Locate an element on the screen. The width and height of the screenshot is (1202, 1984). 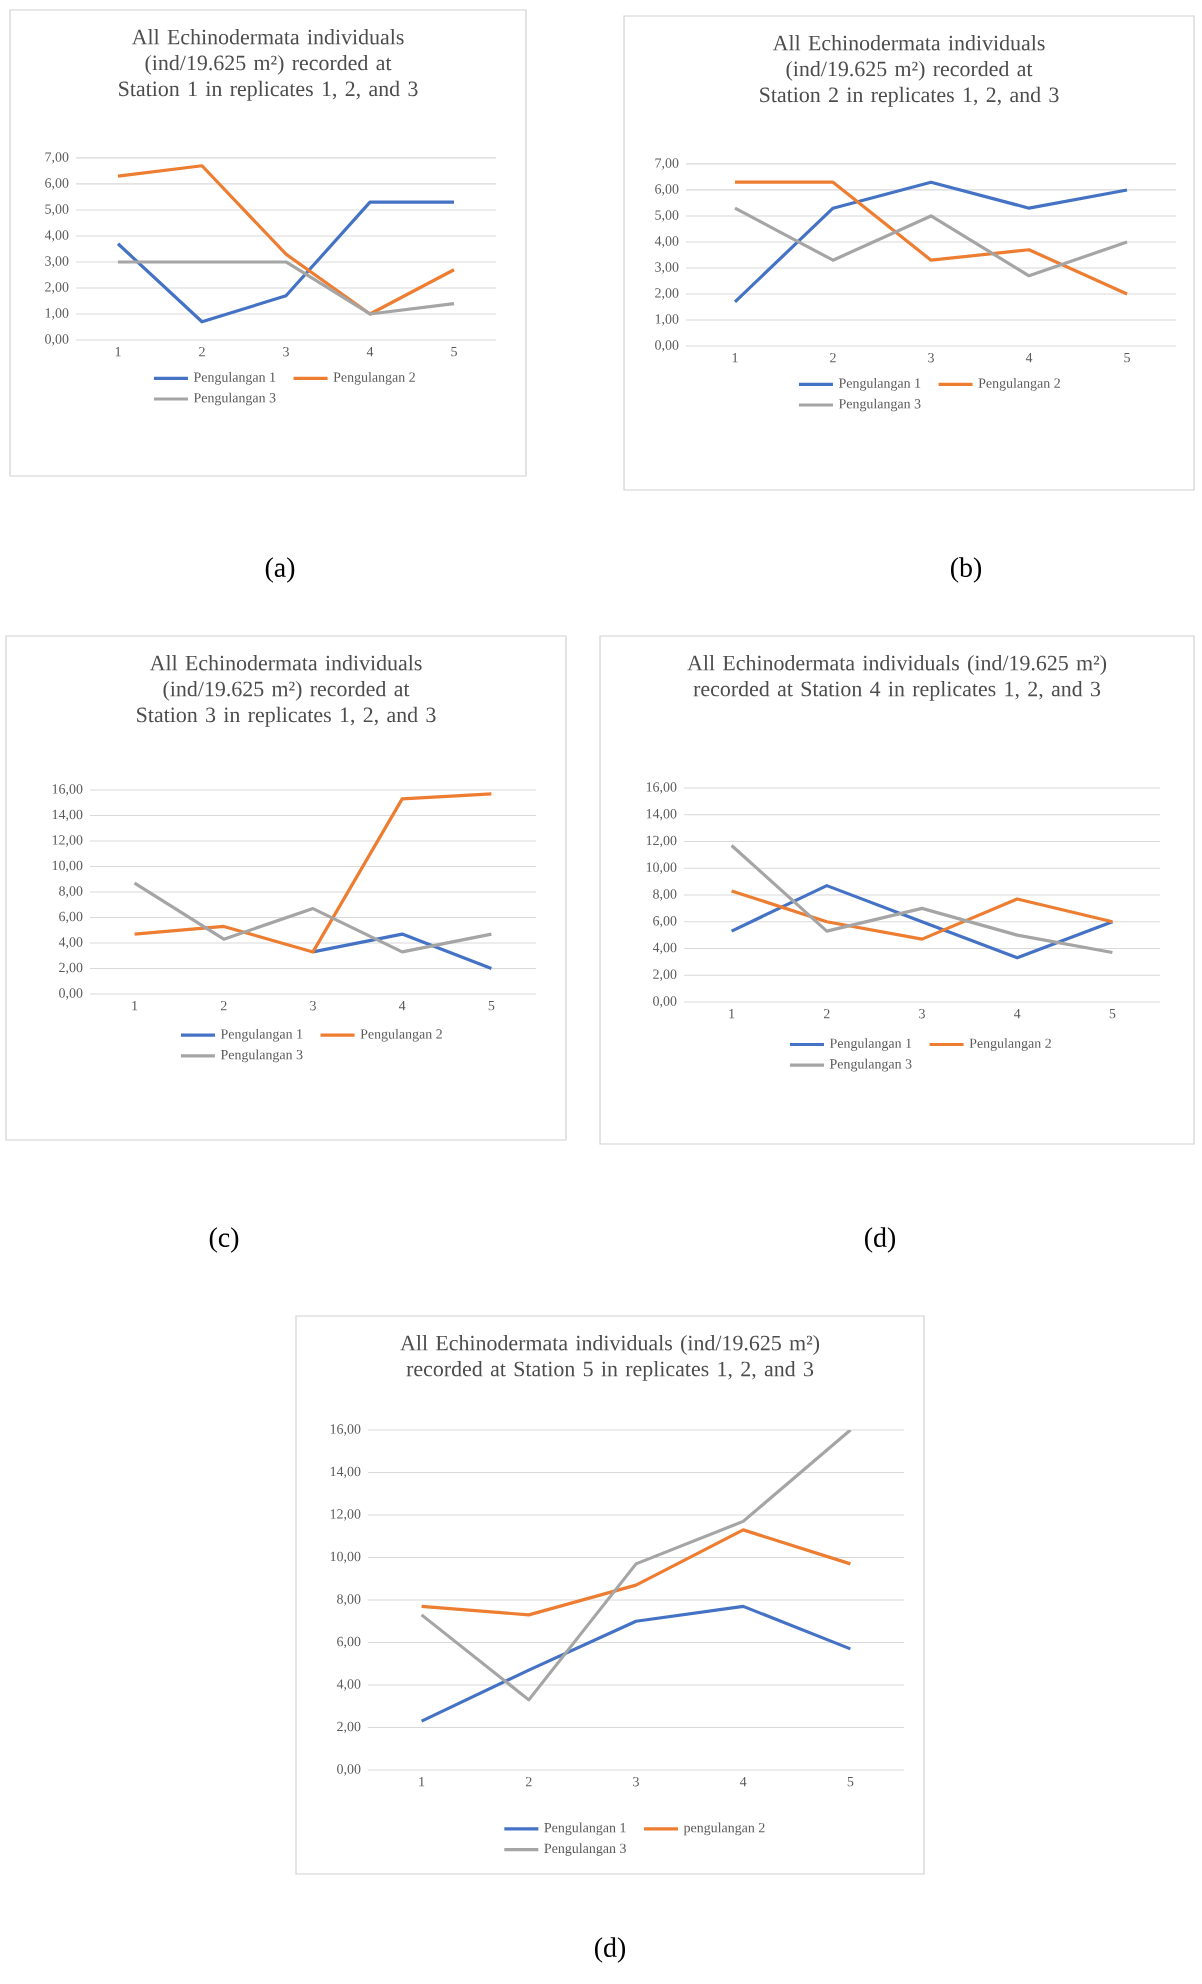
chart-title: All Echinodermata individuals (ind/19.625 m²) recorded at Station 3 in replicates 1, 2, and 3 is located at coordinates (286, 691).